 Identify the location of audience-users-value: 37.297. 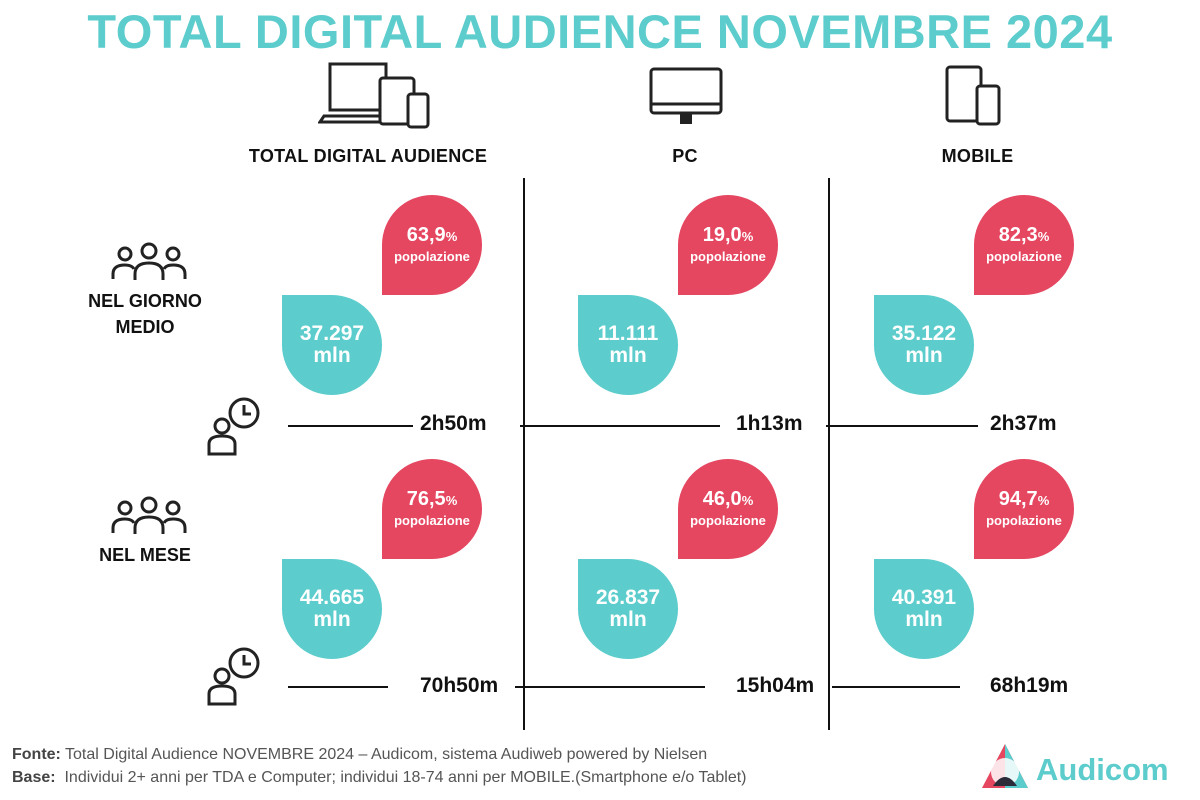
(332, 333).